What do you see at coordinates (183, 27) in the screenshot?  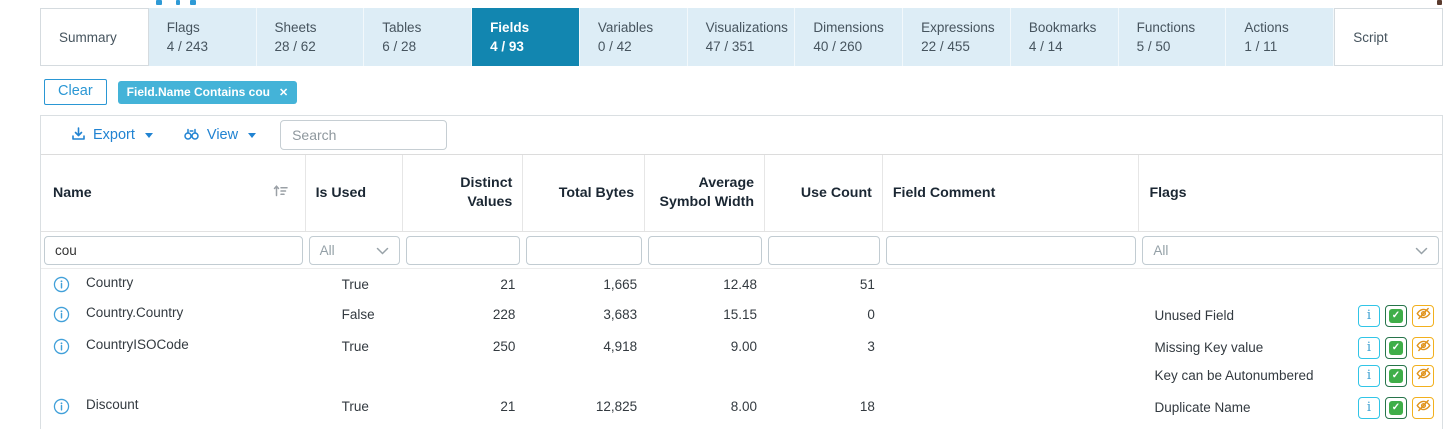 I see `tab-label: Flags` at bounding box center [183, 27].